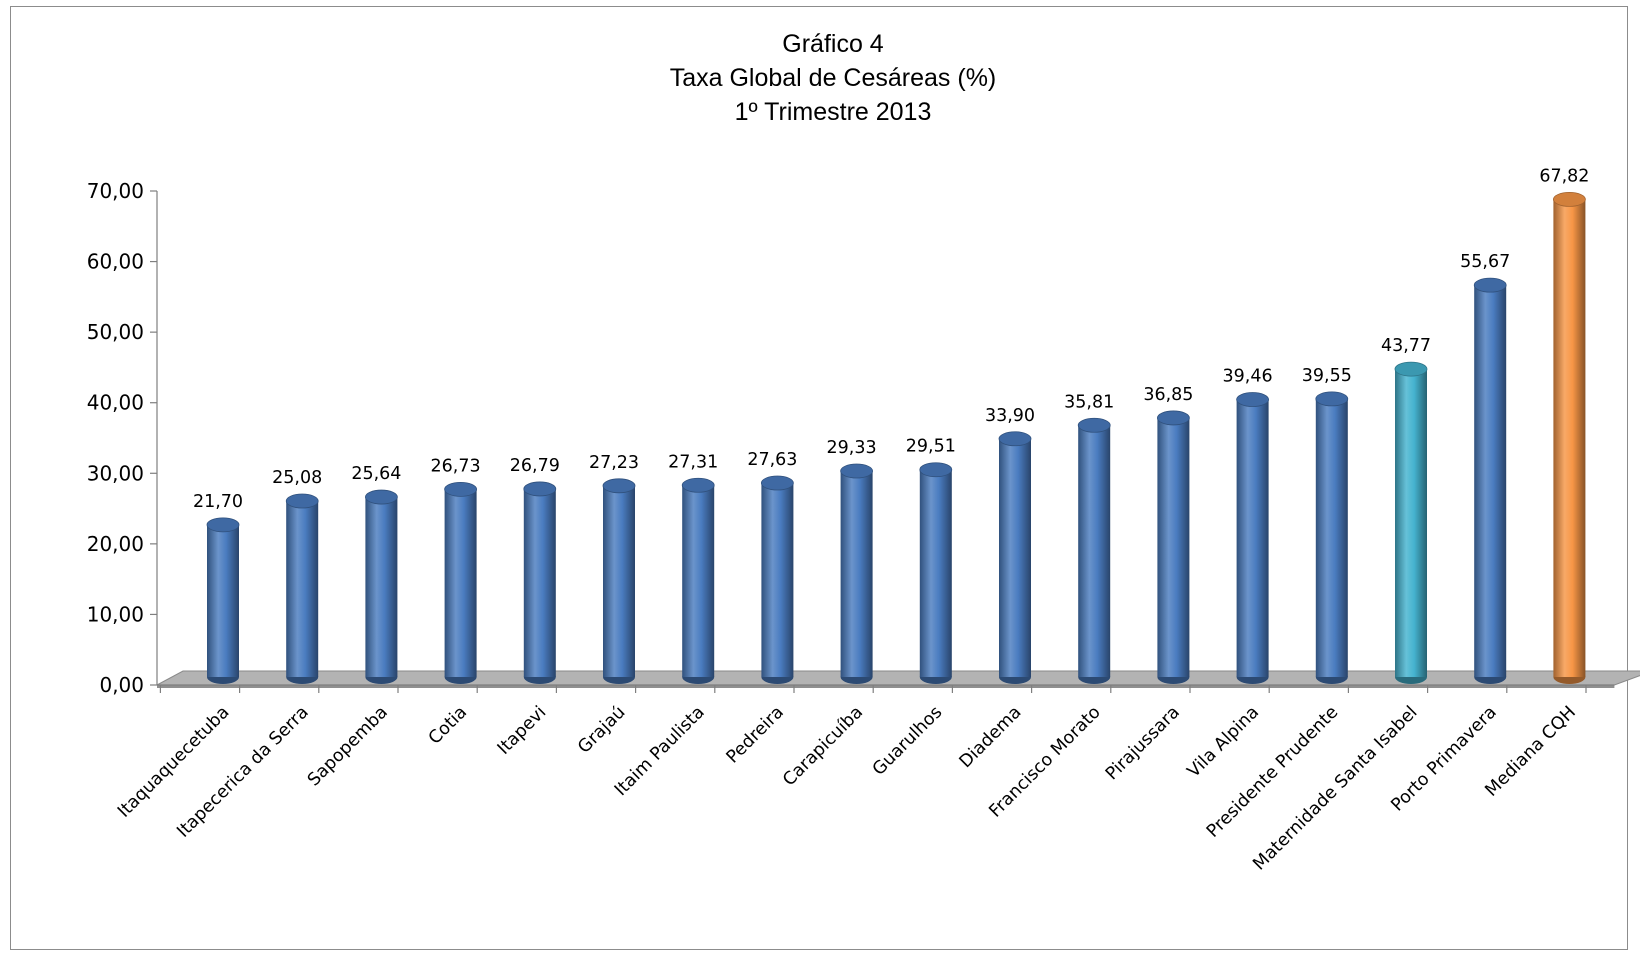 The height and width of the screenshot is (958, 1640). I want to click on category-label: Diadema, so click(991, 737).